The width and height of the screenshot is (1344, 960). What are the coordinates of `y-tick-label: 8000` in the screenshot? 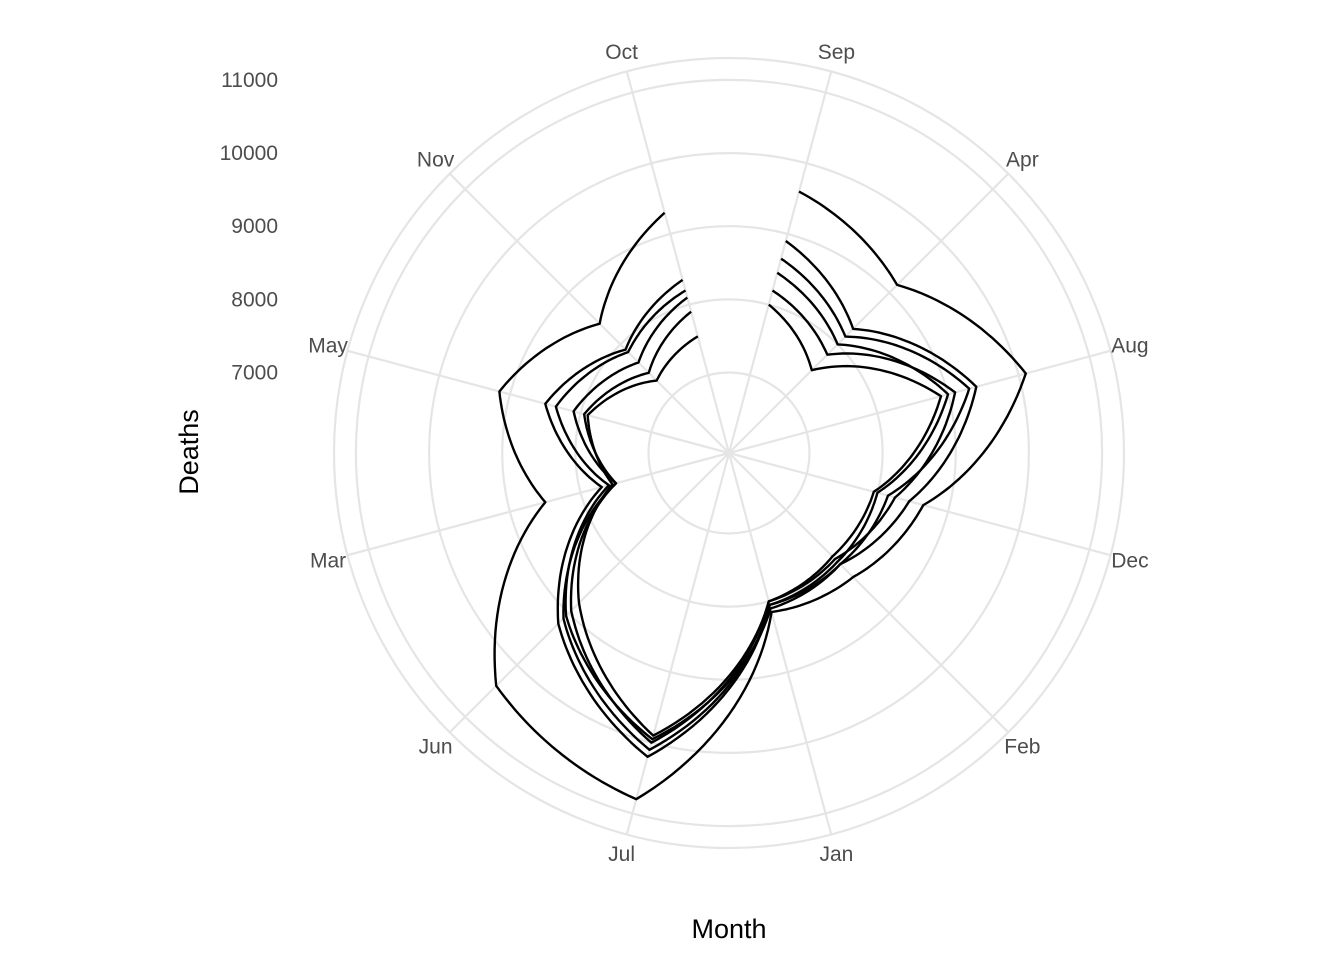 It's located at (254, 299).